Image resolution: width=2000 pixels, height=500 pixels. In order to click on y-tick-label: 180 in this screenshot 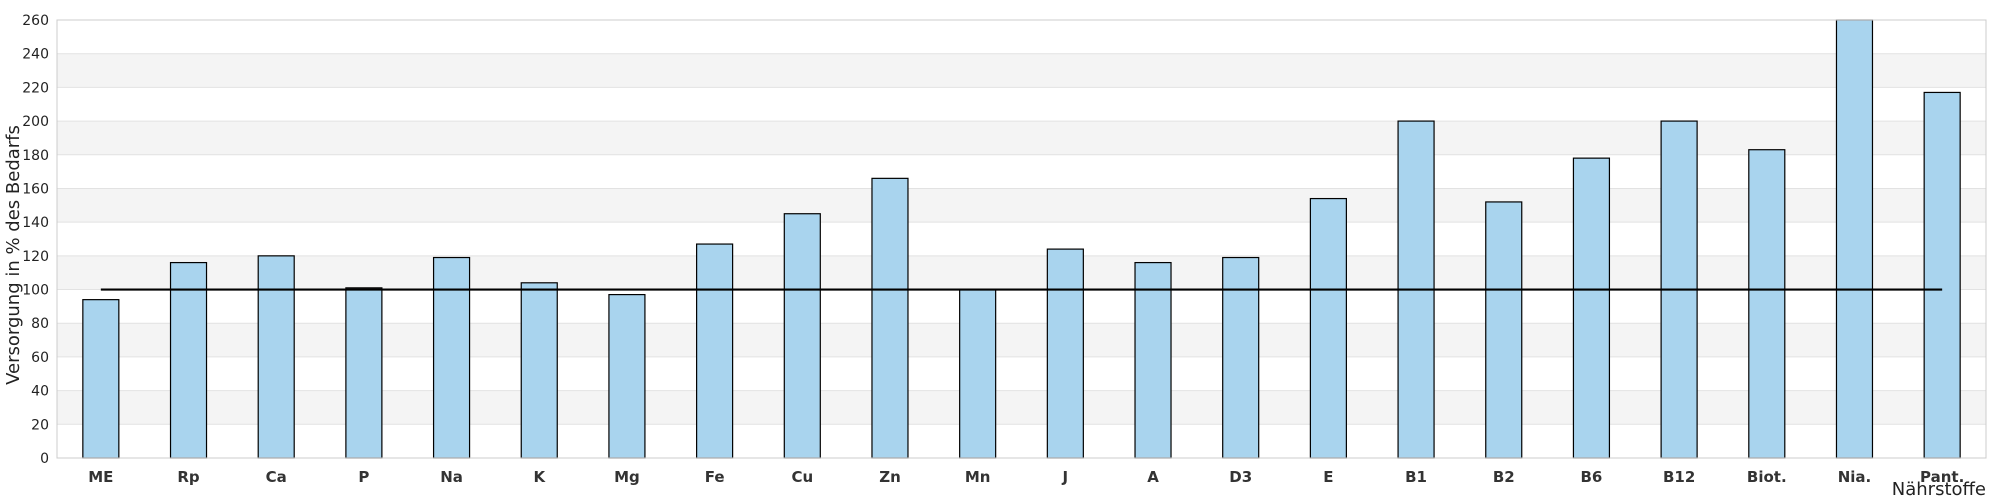, I will do `click(35, 156)`.